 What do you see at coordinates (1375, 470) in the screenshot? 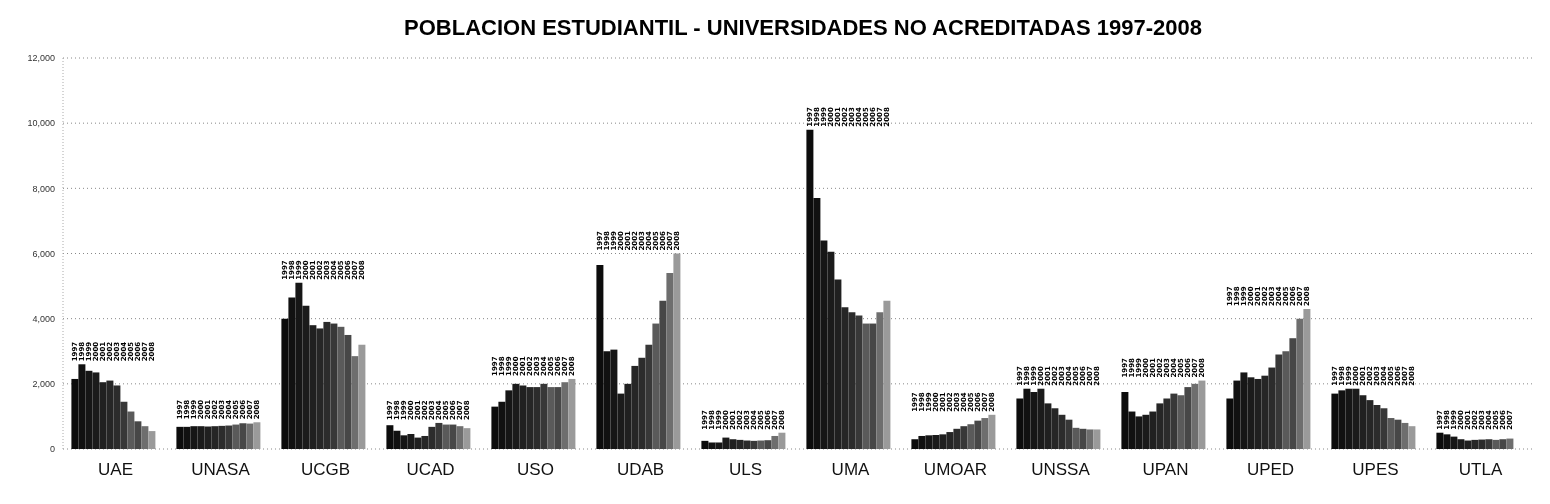
I see `x-tick-label: UPES` at bounding box center [1375, 470].